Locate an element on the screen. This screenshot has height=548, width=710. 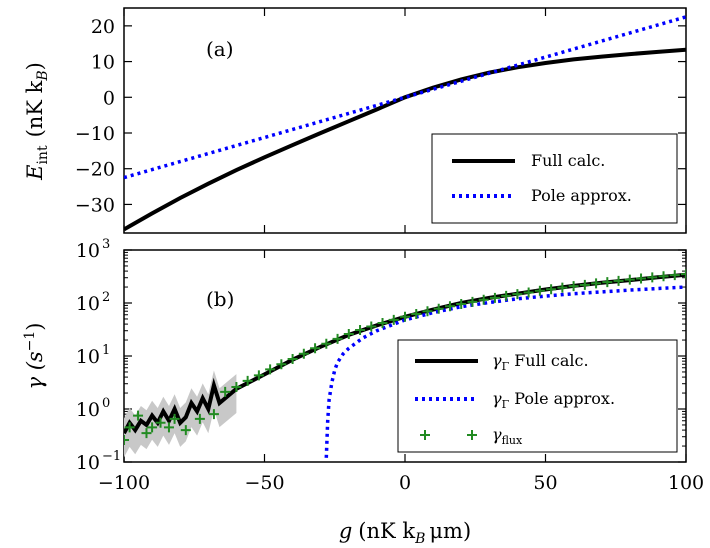
y-tick-exponent-b: 3 is located at coordinates (106, 244).